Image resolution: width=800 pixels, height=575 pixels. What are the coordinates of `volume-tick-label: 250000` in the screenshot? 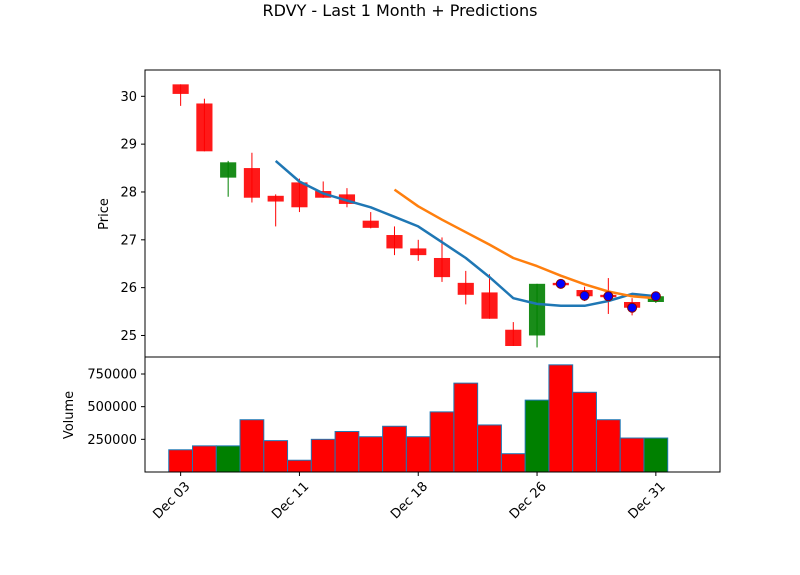 It's located at (112, 440).